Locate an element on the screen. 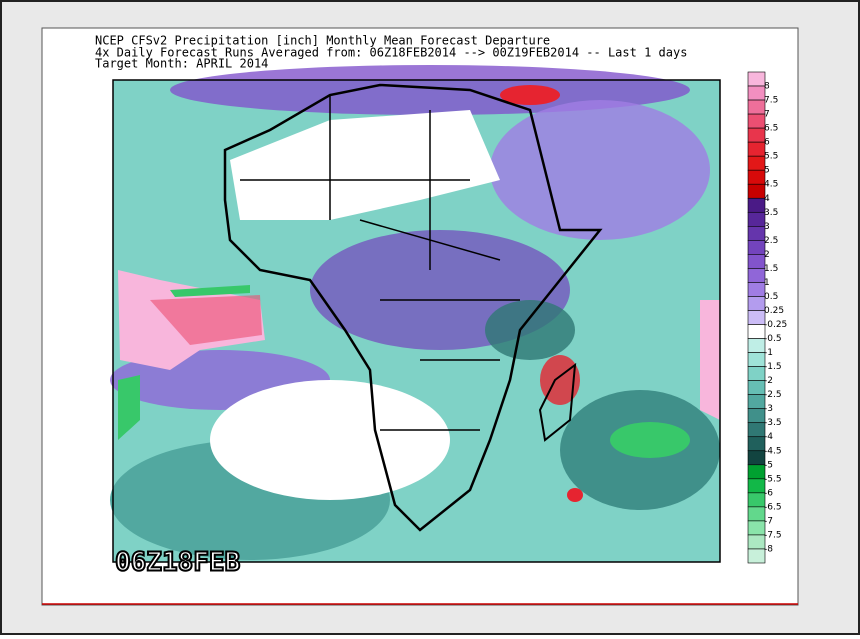 The height and width of the screenshot is (639, 860). colorbar-label: 6.5 is located at coordinates (771, 129).